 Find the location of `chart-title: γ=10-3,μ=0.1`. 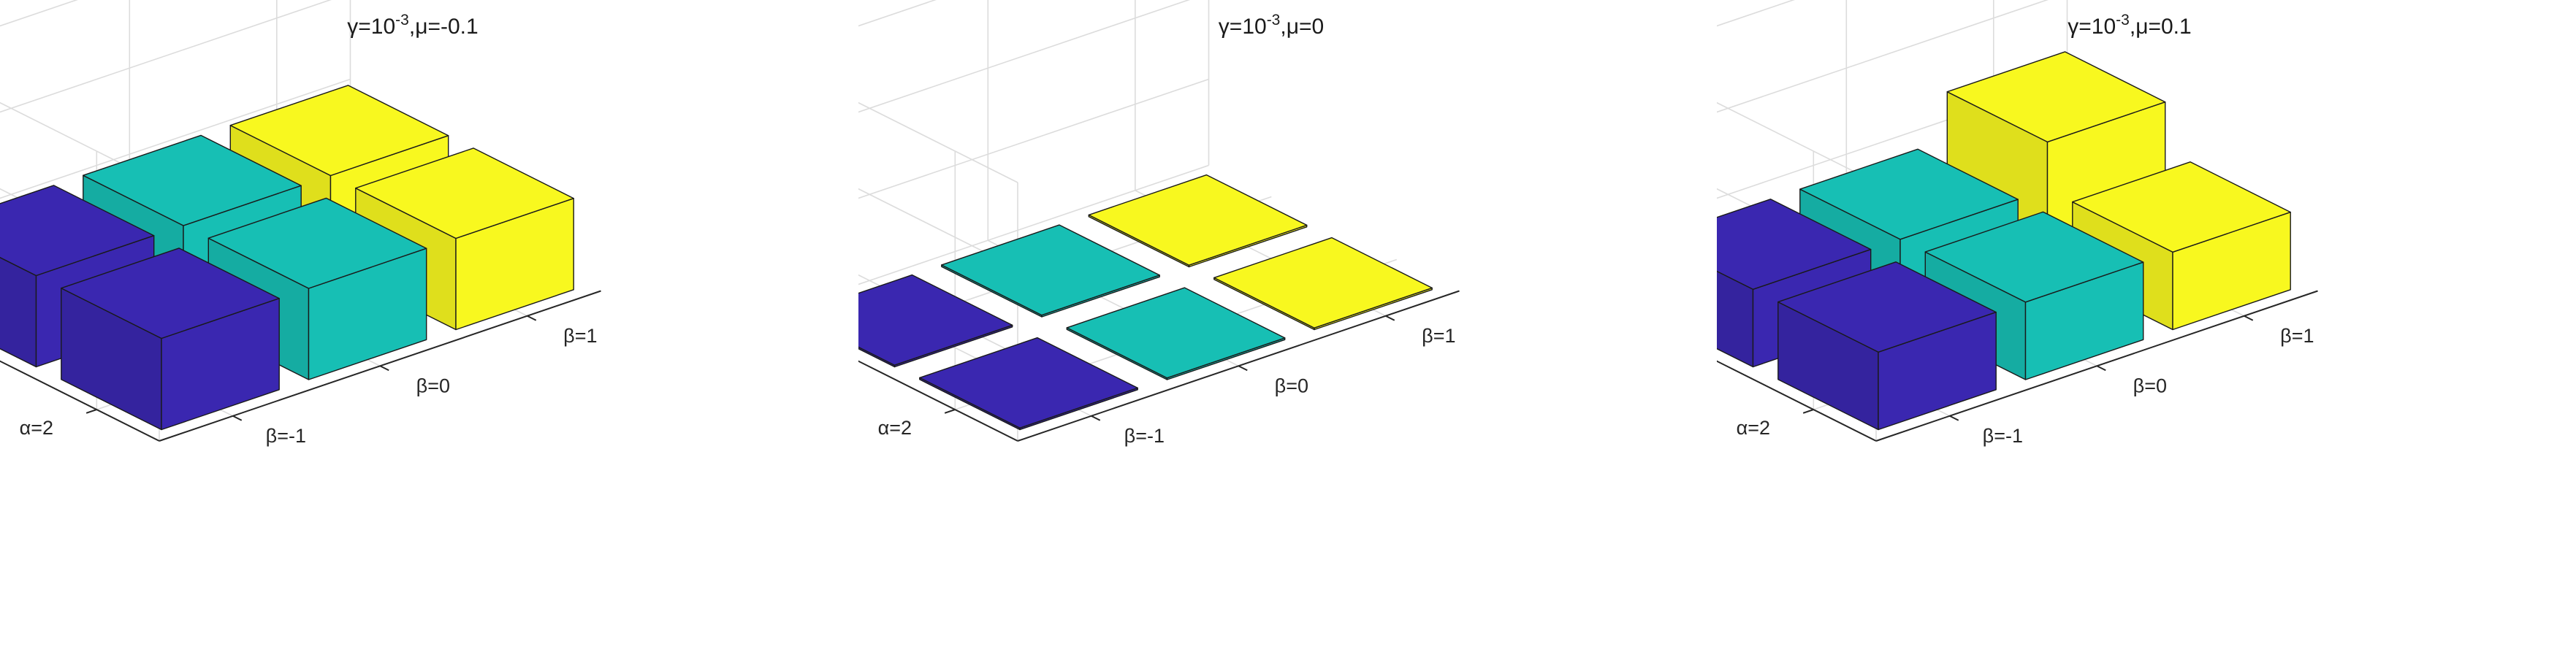

chart-title: γ=10-3,μ=0.1 is located at coordinates (2129, 26).